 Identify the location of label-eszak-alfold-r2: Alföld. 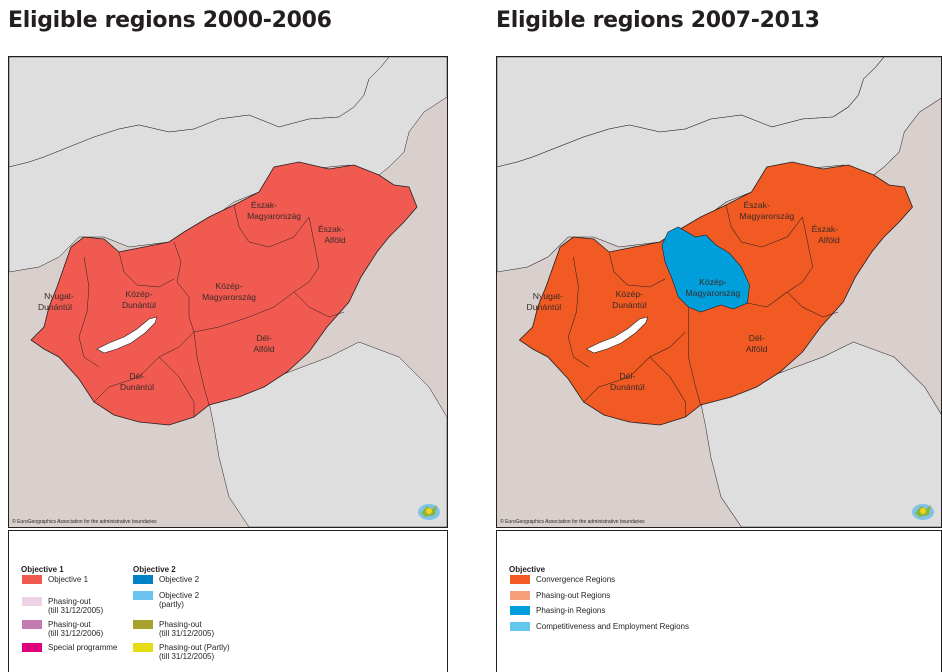
(829, 240).